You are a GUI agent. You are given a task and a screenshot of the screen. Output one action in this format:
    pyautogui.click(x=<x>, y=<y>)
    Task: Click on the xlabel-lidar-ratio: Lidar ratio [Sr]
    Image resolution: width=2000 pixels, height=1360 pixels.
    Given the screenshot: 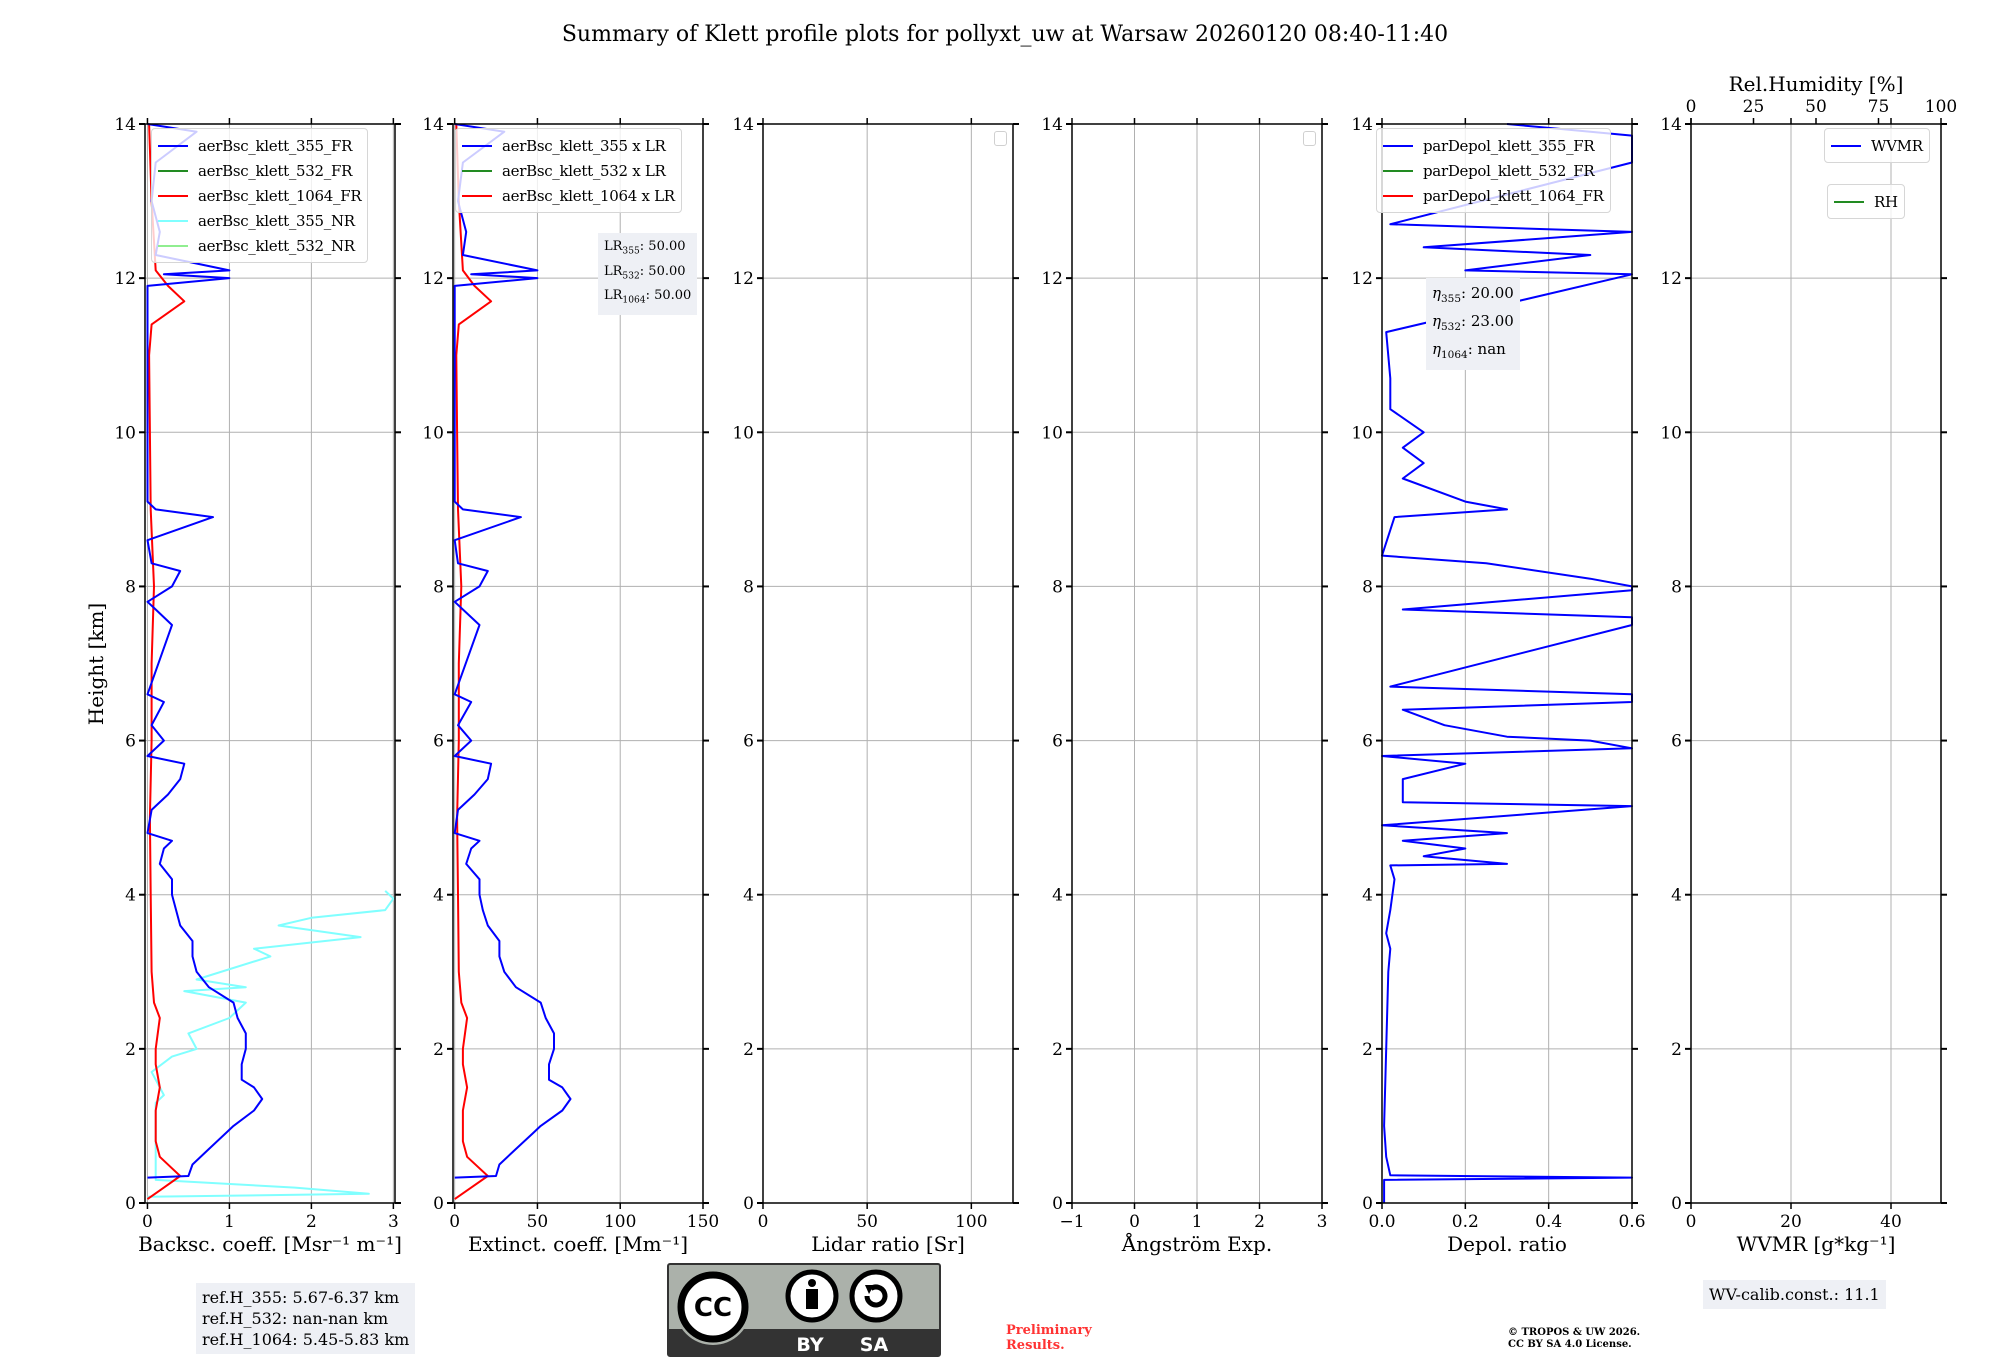 What is the action you would take?
    pyautogui.click(x=888, y=1244)
    